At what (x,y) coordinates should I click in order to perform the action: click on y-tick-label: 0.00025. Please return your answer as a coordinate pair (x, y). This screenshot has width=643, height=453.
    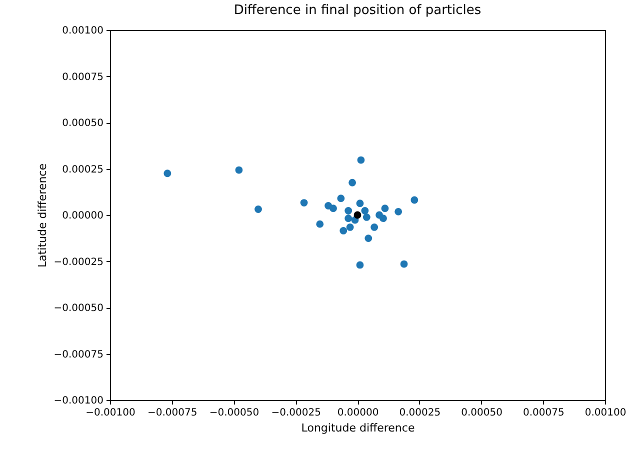
    Looking at the image, I should click on (83, 170).